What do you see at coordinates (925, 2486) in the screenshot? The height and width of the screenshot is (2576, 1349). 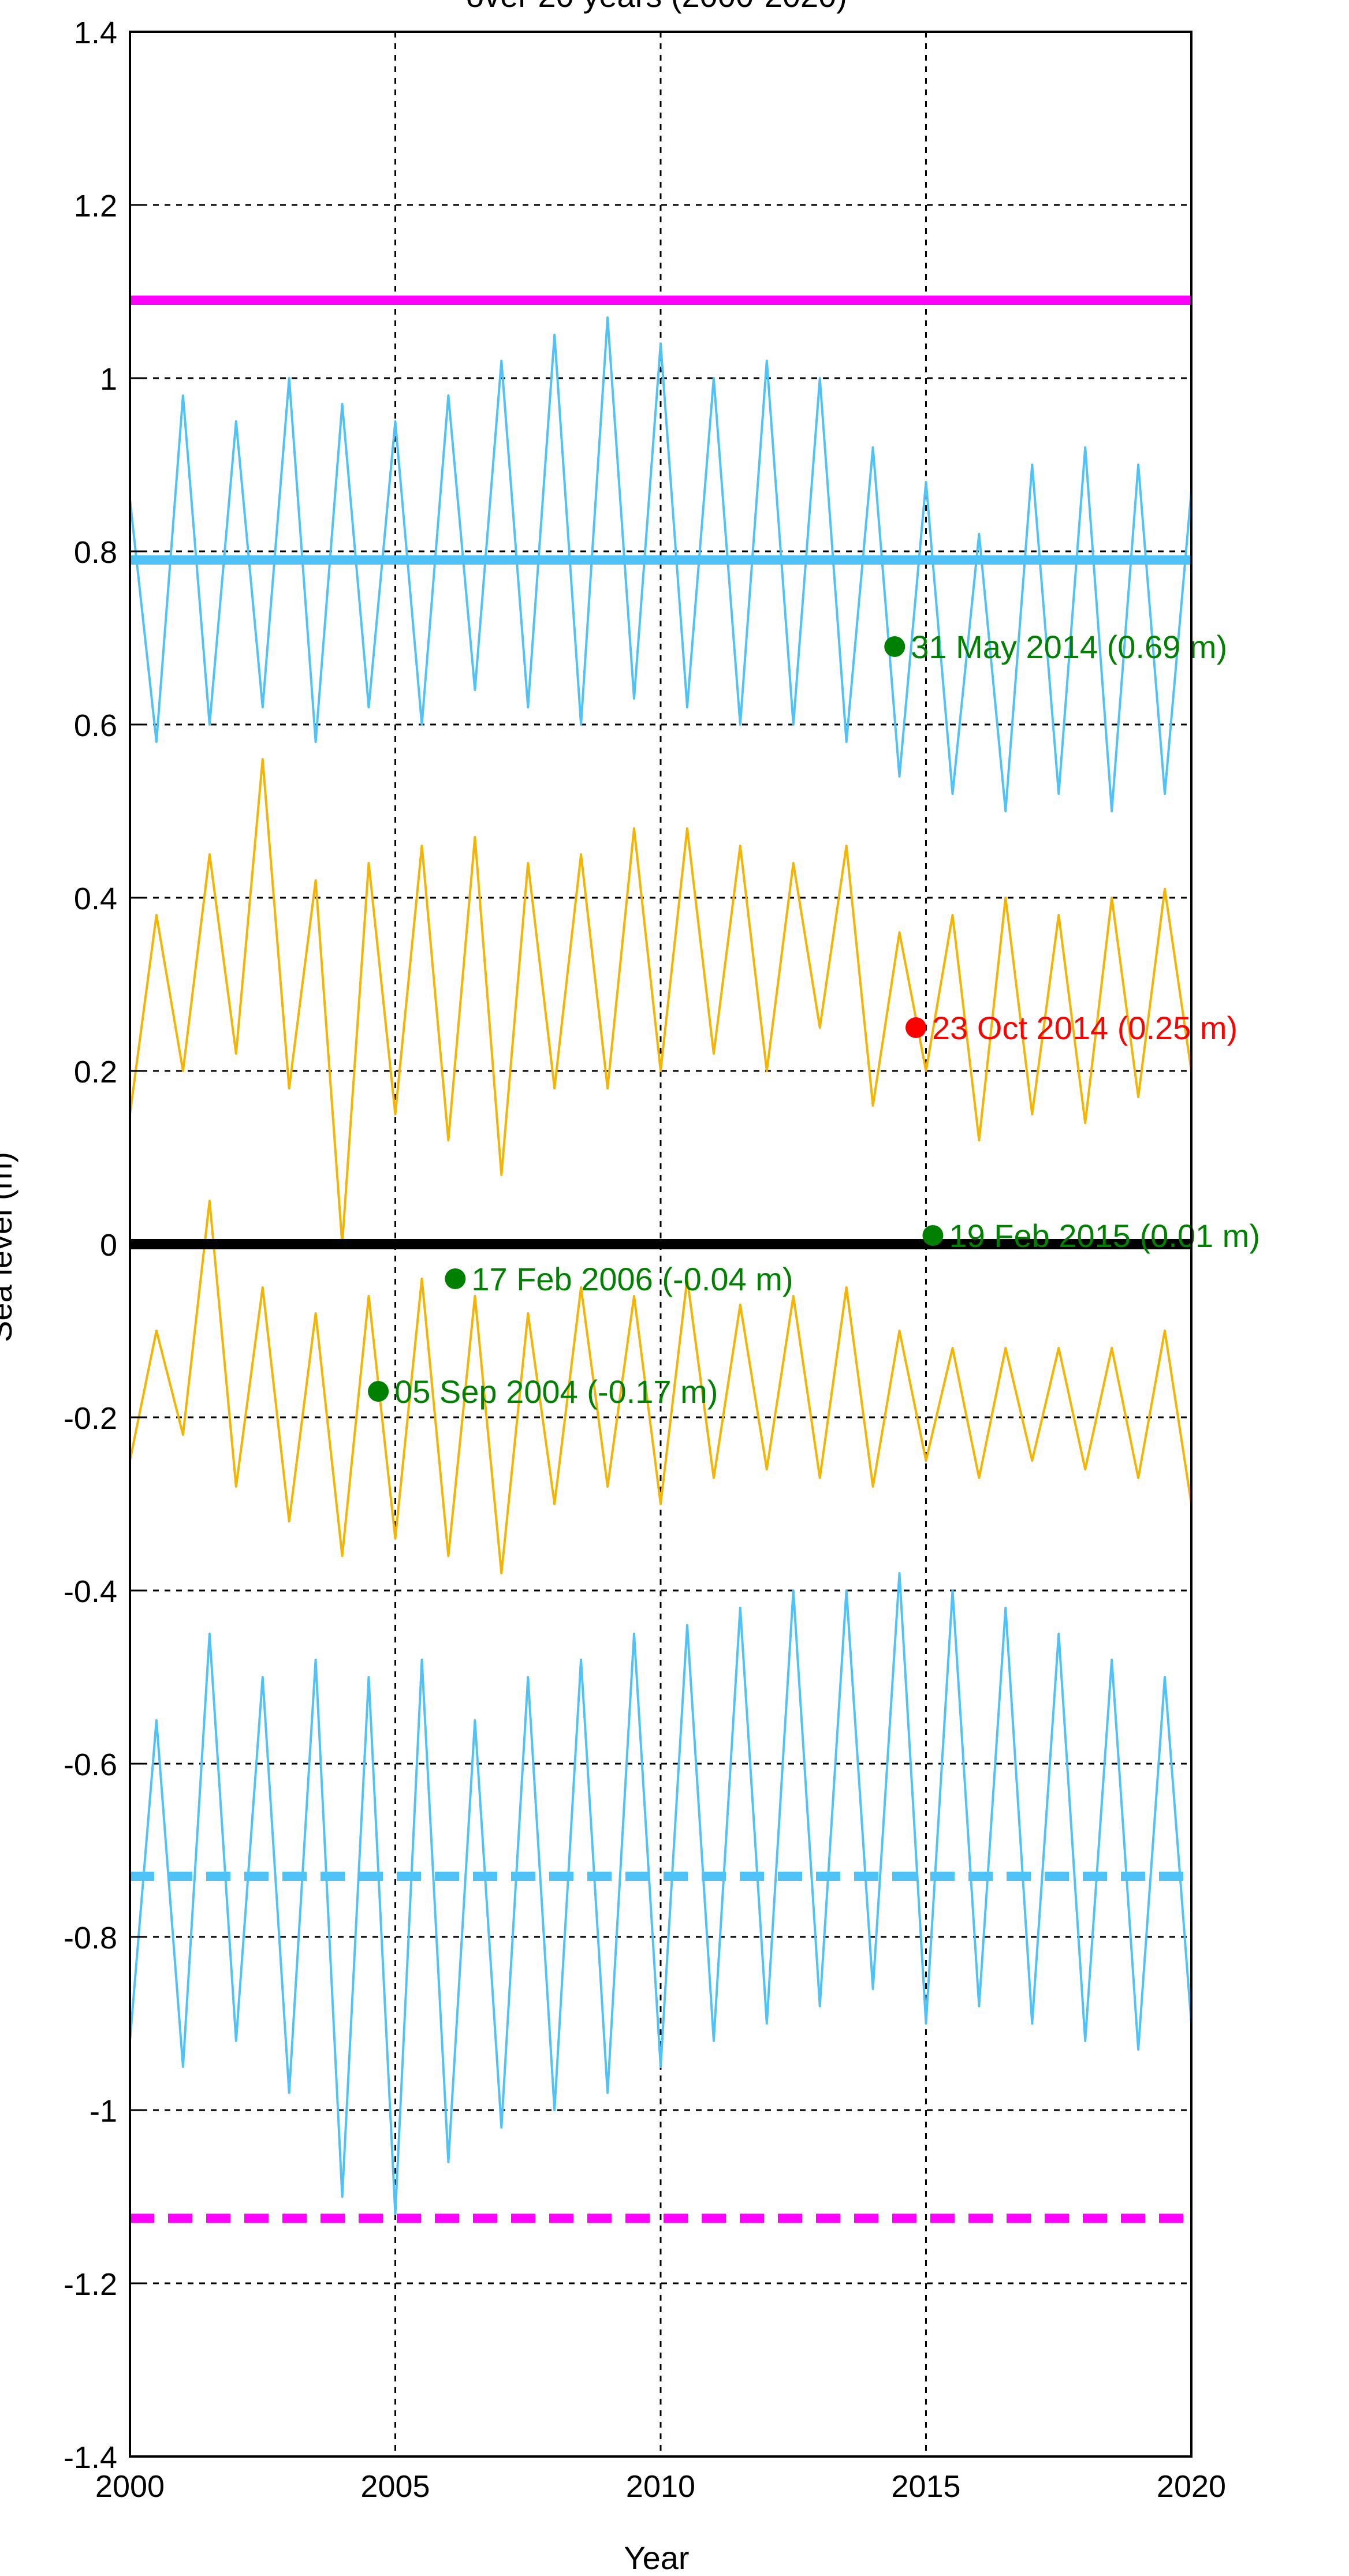 I see `x-tick-label: 2015` at bounding box center [925, 2486].